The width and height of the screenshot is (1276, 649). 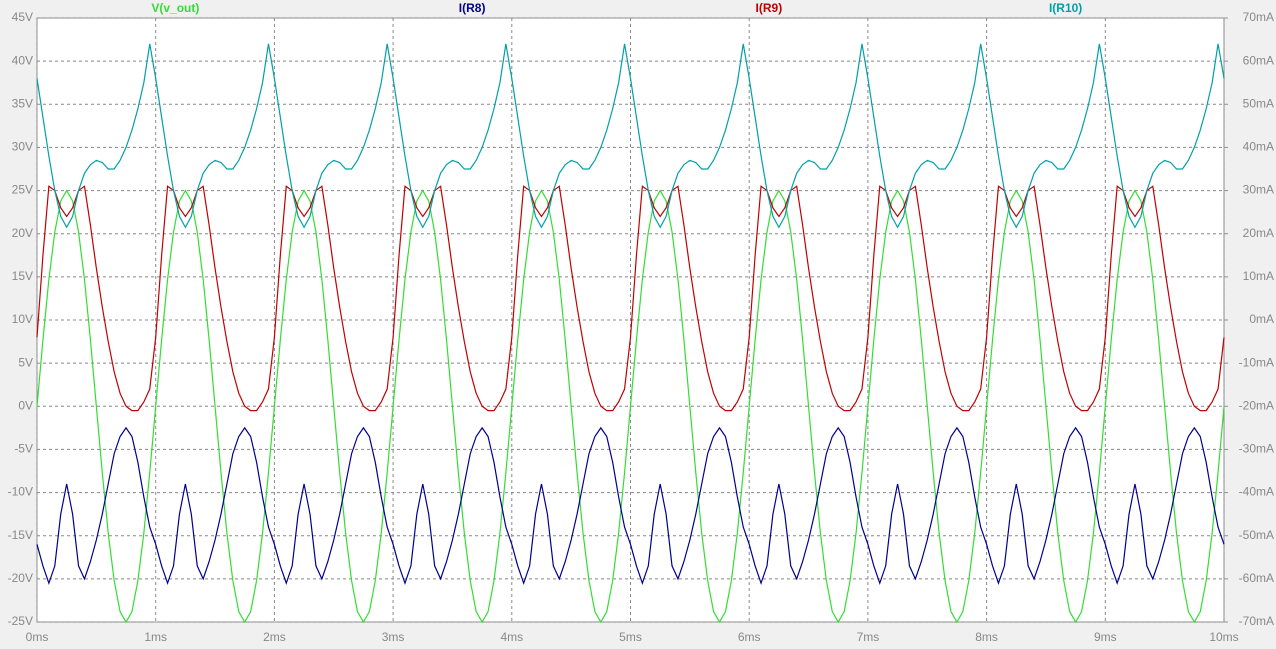 What do you see at coordinates (1256, 621) in the screenshot?
I see `y2-tick-label: -70mA` at bounding box center [1256, 621].